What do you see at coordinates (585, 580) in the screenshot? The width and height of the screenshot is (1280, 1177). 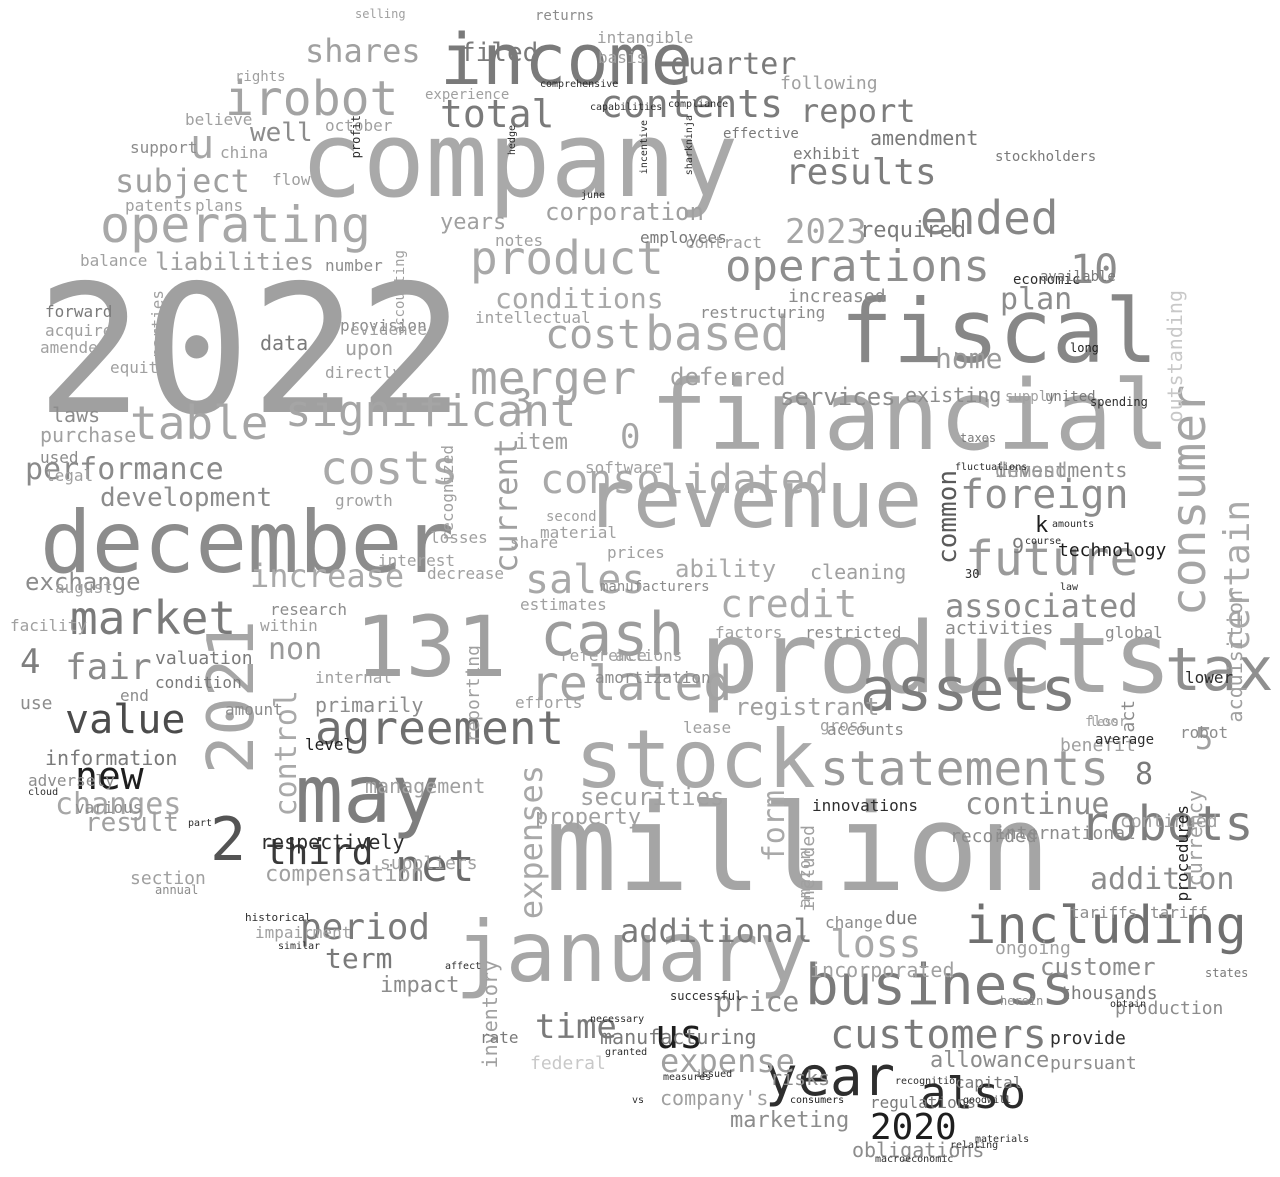 I see `word-sales: sales` at bounding box center [585, 580].